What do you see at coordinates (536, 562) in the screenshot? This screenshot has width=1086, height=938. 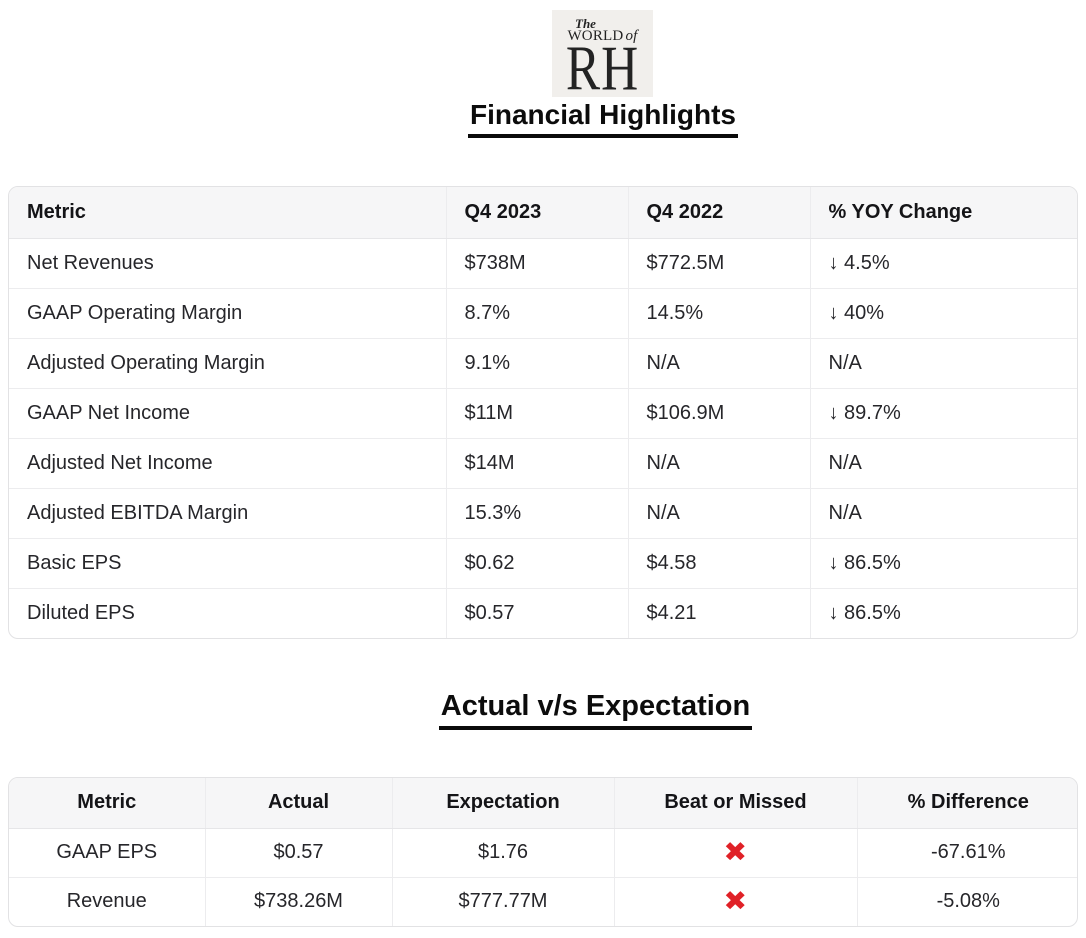 I see `q4-2023-cell: $0.62` at bounding box center [536, 562].